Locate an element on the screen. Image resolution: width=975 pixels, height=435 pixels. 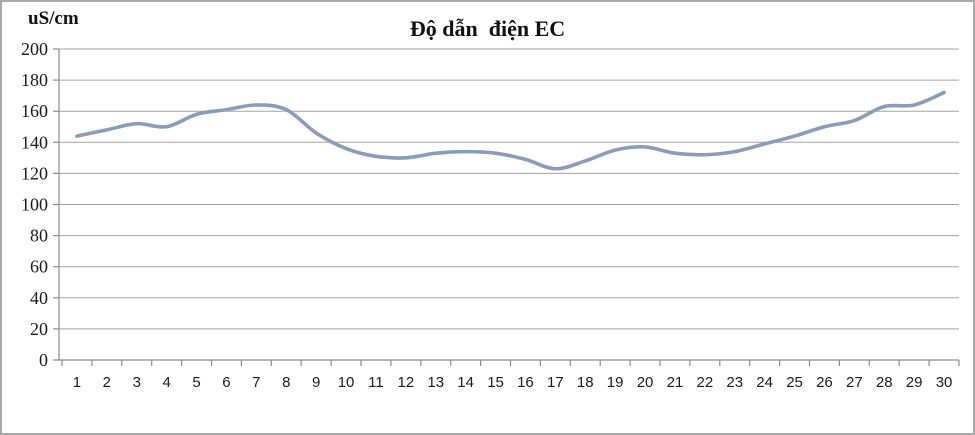
x-tick-label: 2 is located at coordinates (107, 382).